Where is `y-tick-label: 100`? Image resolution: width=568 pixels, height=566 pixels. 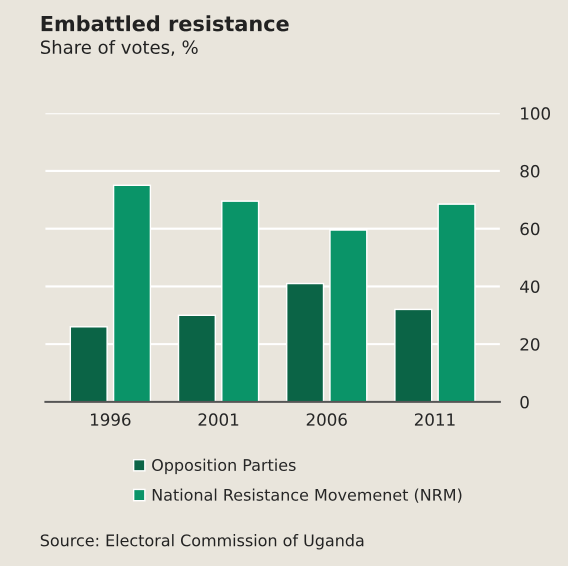 y-tick-label: 100 is located at coordinates (535, 113).